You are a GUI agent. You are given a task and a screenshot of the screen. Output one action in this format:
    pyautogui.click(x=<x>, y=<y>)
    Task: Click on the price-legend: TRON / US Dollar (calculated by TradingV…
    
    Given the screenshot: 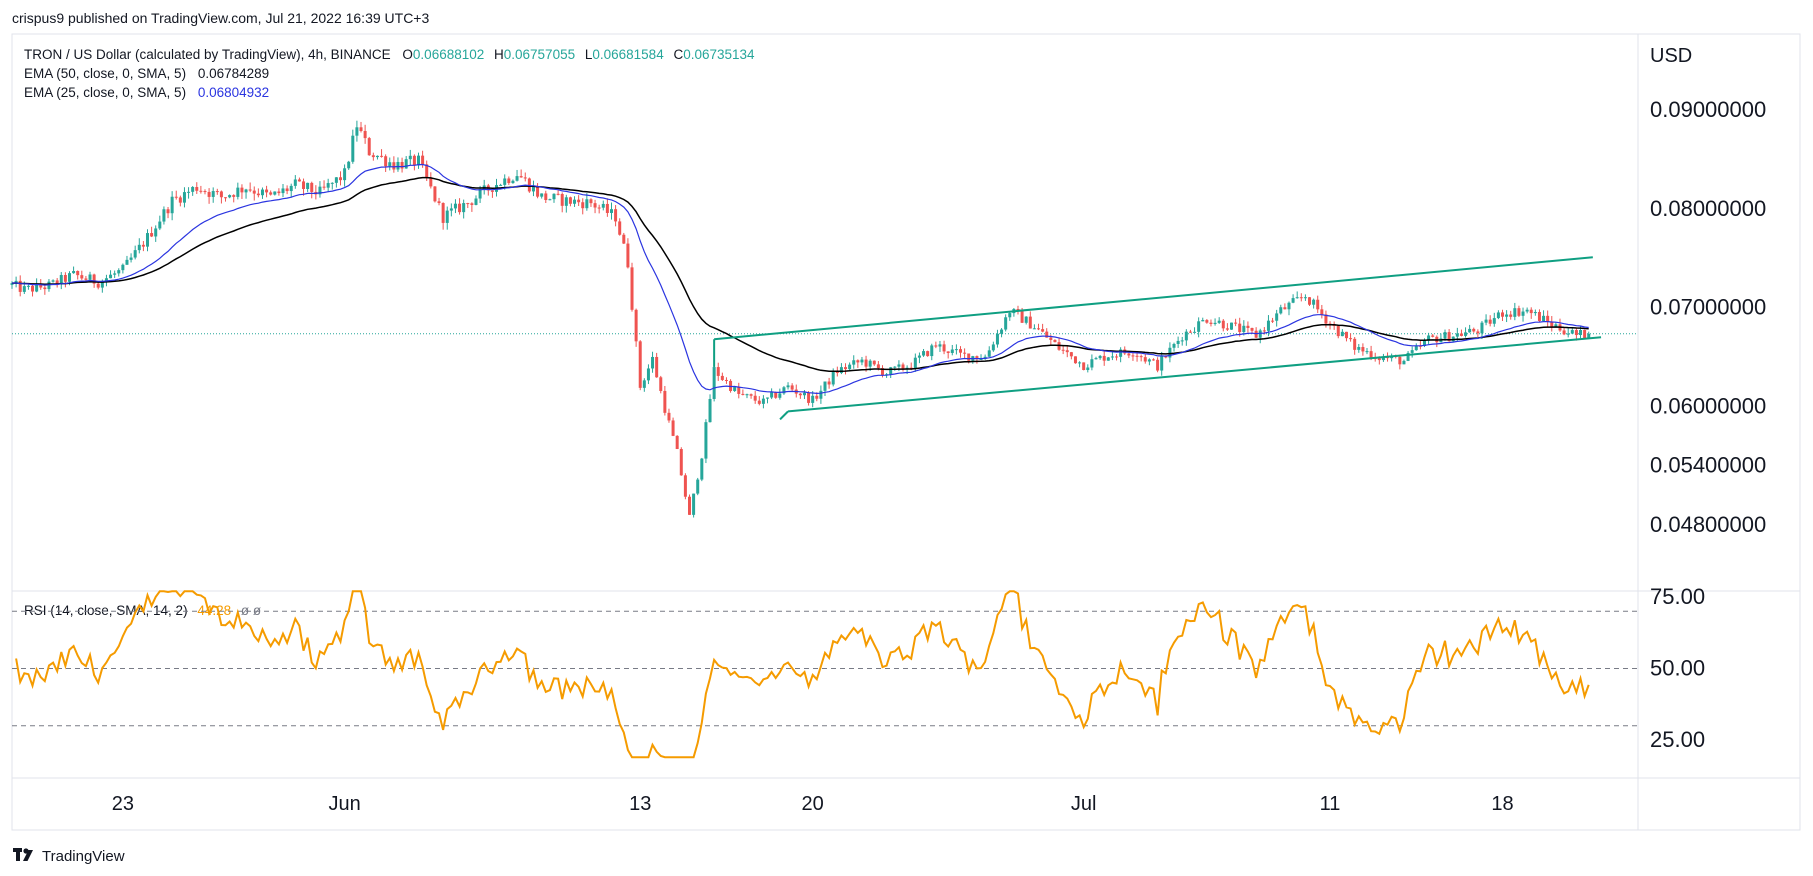 What is the action you would take?
    pyautogui.click(x=389, y=73)
    